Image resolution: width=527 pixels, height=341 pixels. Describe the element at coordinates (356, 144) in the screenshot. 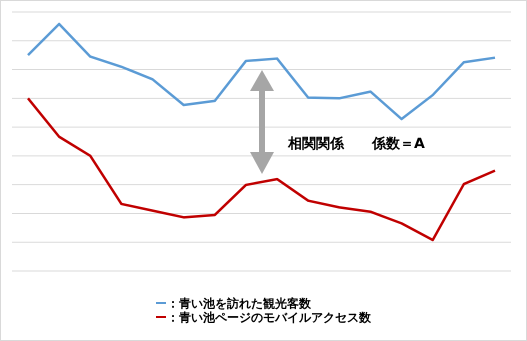

I see `annotation: 相関関係 係数＝A` at that location.